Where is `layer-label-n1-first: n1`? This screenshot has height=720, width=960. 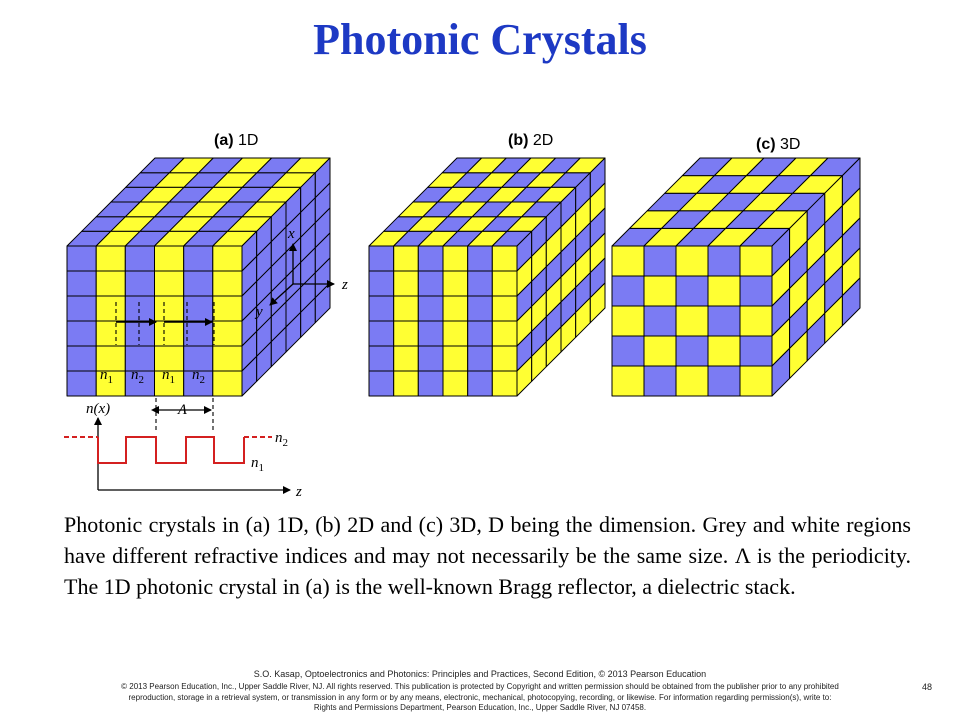 layer-label-n1-first: n1 is located at coordinates (106, 376).